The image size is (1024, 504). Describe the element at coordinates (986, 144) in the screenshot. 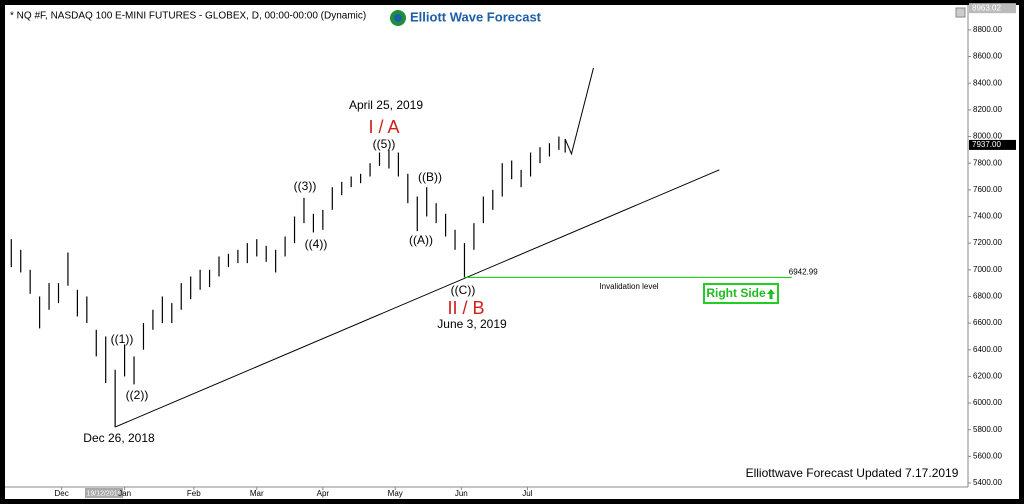

I see `price-marker-label: 7937.00` at that location.